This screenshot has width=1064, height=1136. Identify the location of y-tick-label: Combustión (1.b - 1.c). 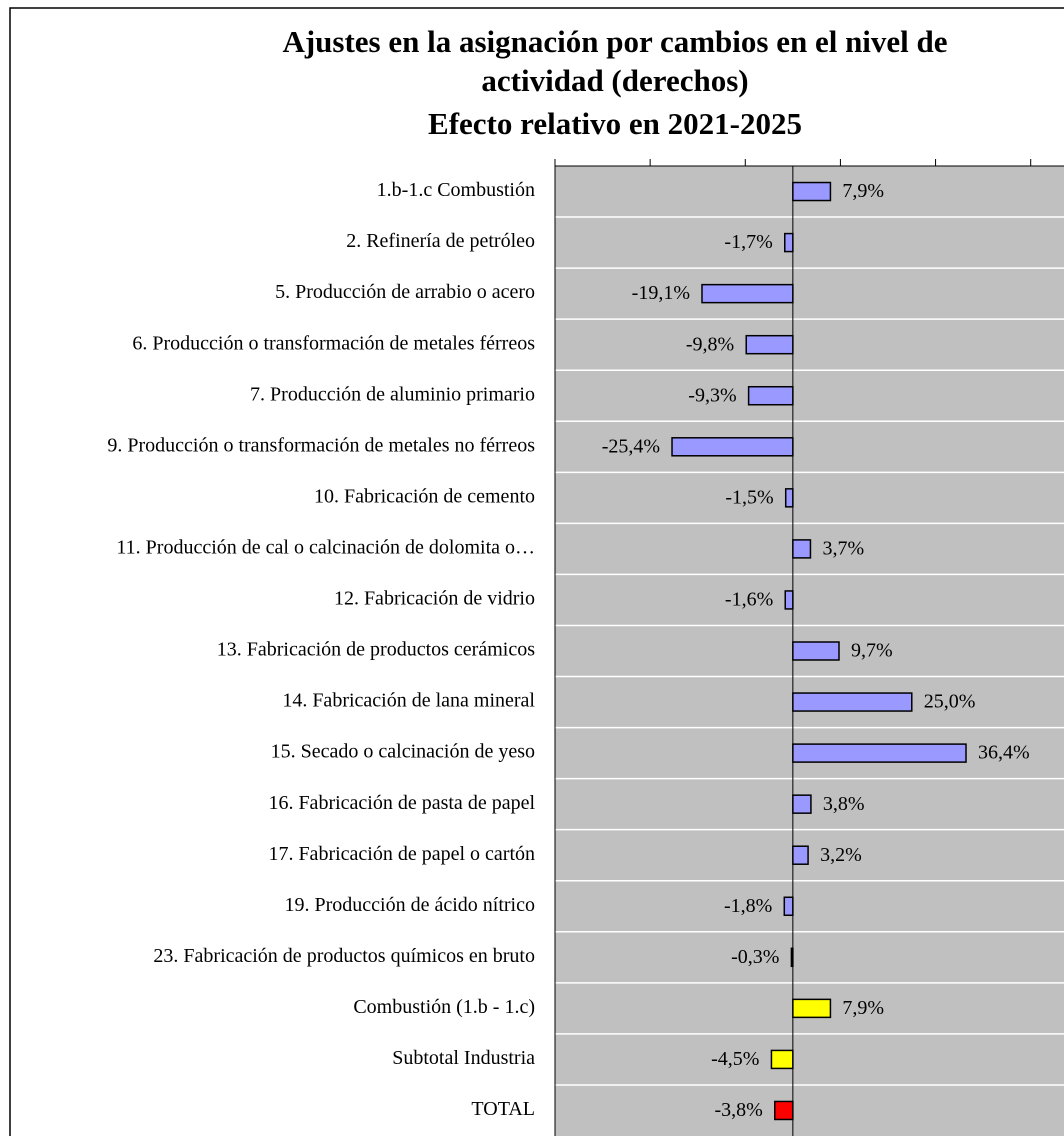
(444, 1007).